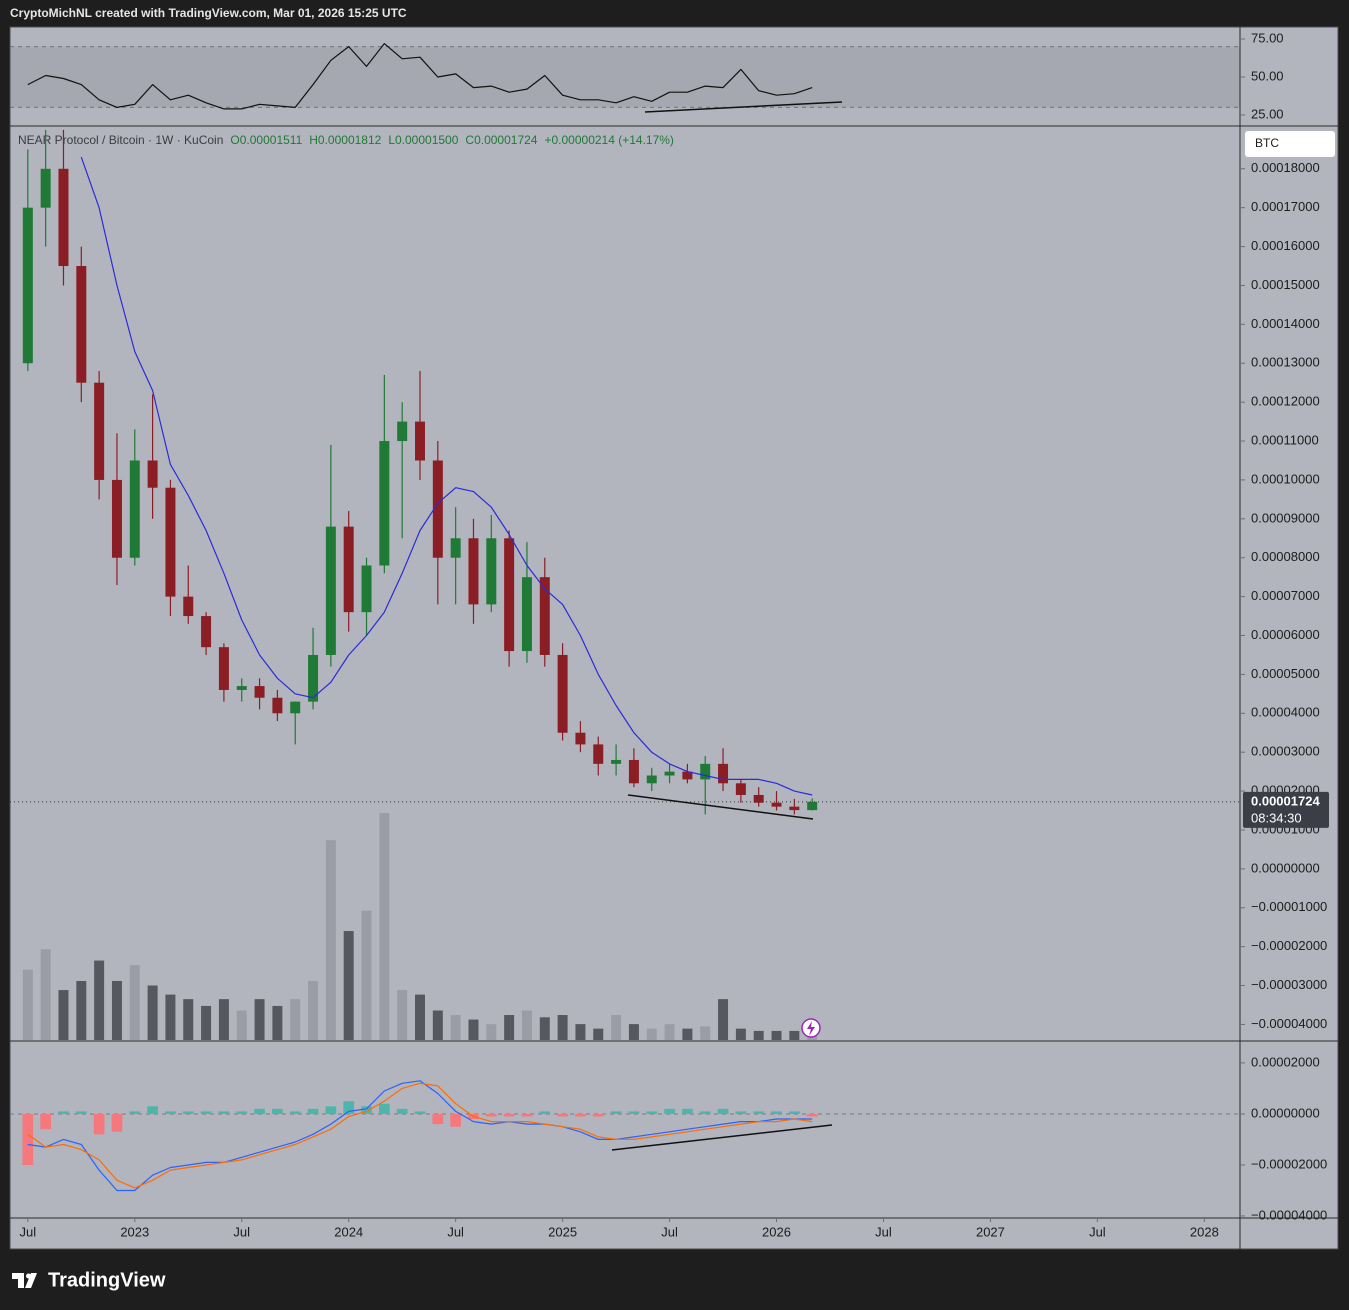  I want to click on macd-pane, so click(625, 1136).